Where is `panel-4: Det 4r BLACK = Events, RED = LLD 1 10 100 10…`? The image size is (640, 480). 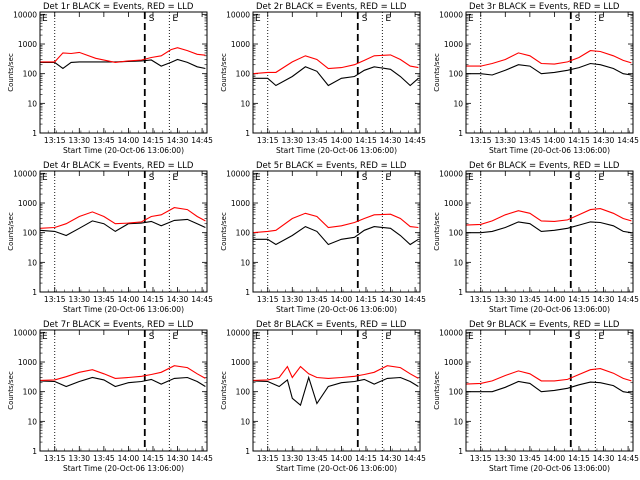 panel-4: Det 4r BLACK = Events, RED = LLD 1 10 100 10… is located at coordinates (110, 237).